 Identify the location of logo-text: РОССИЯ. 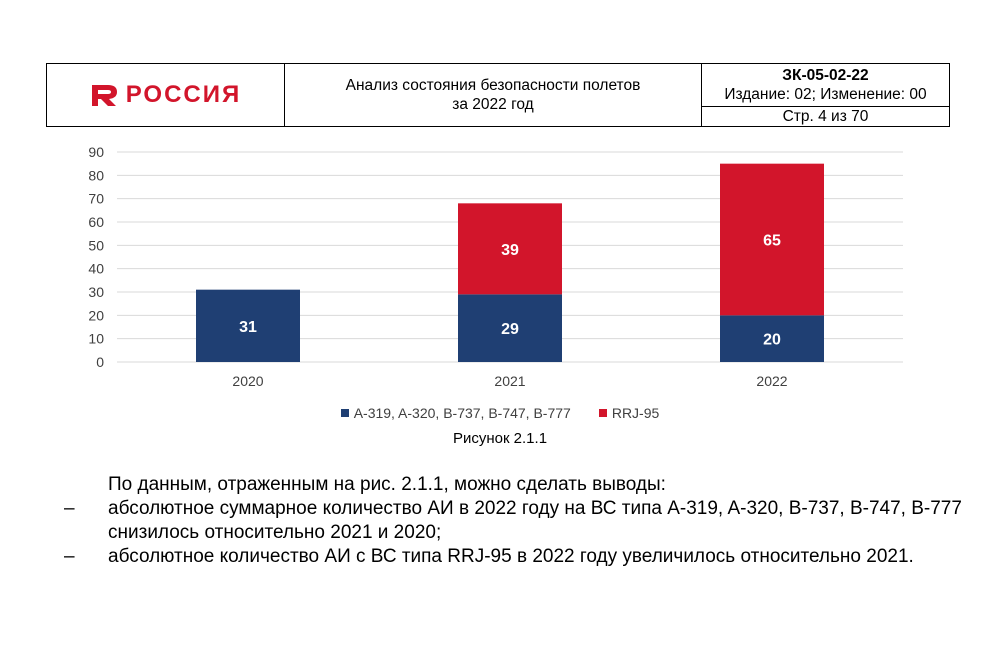
(183, 94).